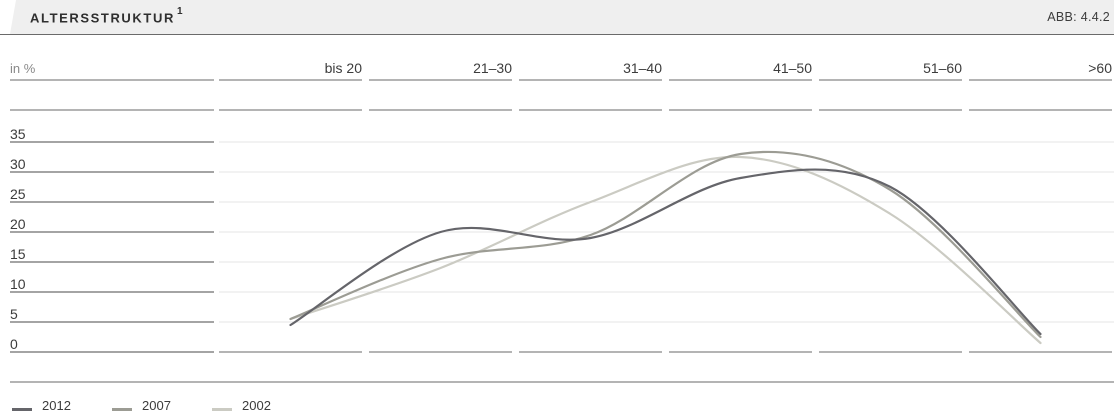 This screenshot has height=417, width=1114. I want to click on chart-header: ALTERSSTRUKTUR 1 ABB: 4.4.2, so click(557, 17).